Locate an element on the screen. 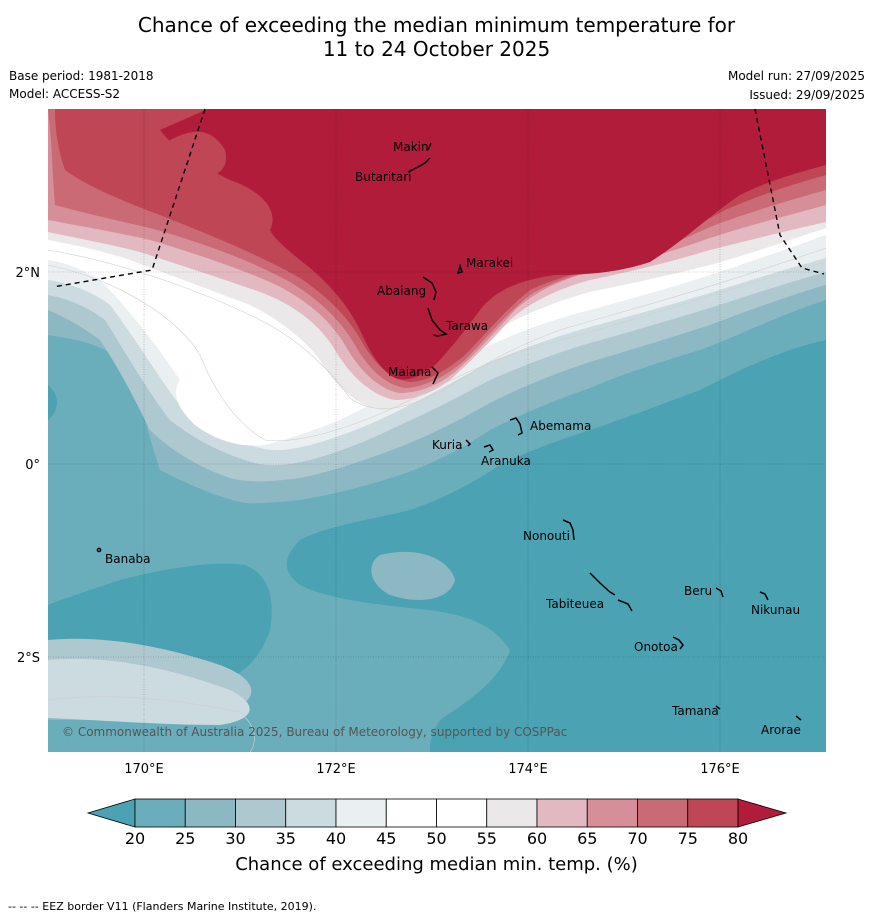 This screenshot has height=919, width=873. colorbar-tick-label: 80 is located at coordinates (738, 838).